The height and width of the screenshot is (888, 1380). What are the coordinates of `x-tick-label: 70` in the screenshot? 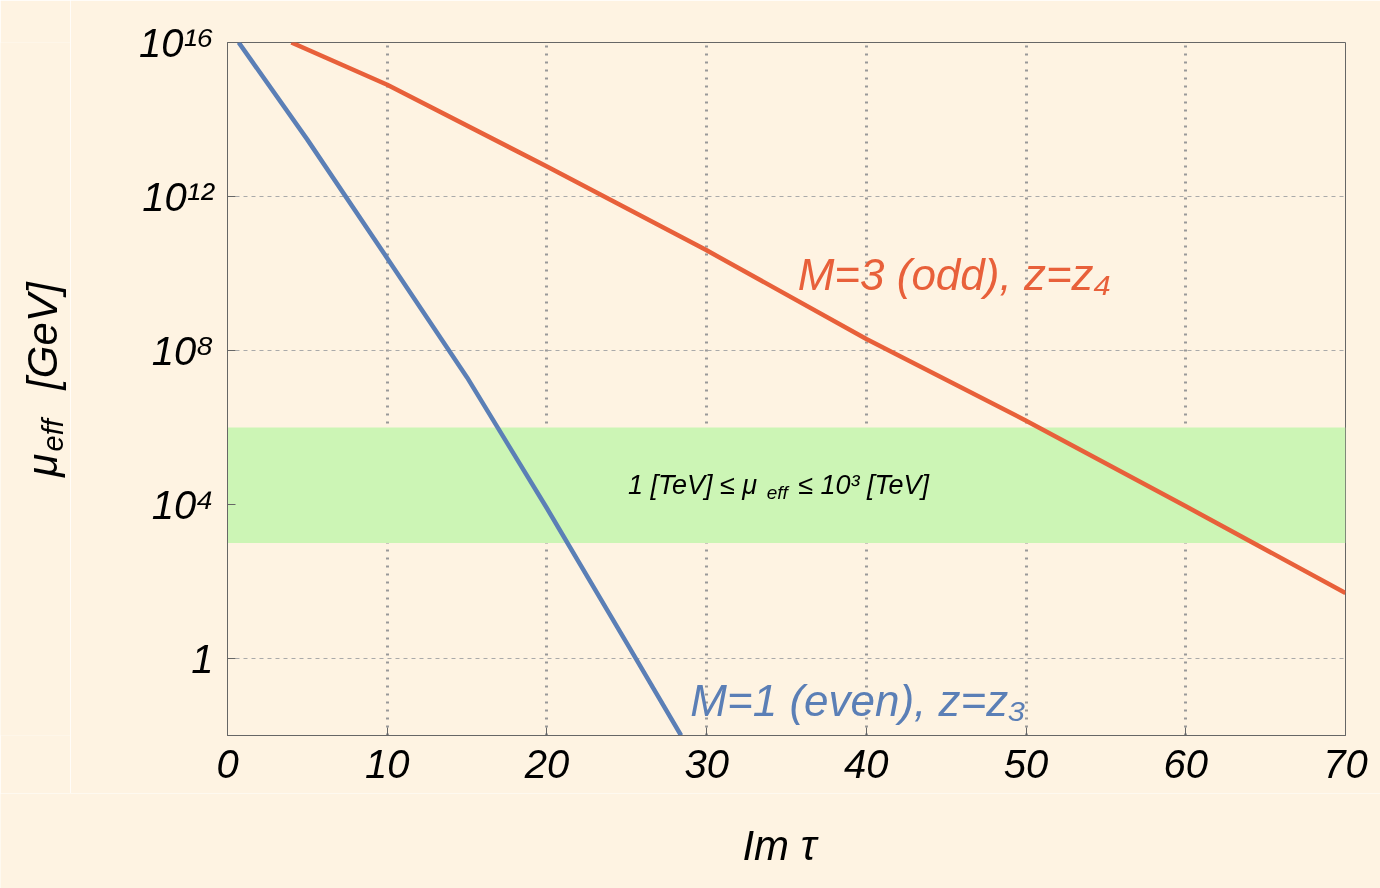 It's located at (1345, 763).